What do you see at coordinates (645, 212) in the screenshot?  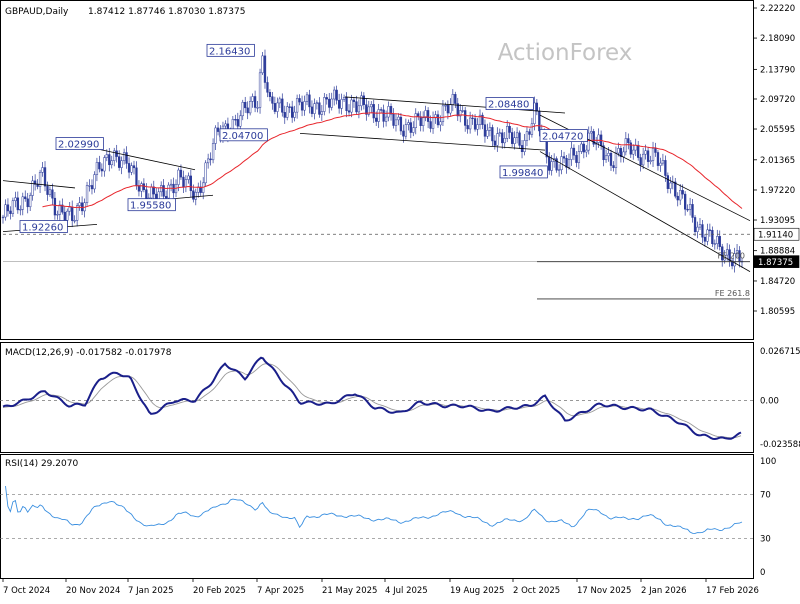 I see `trendline` at bounding box center [645, 212].